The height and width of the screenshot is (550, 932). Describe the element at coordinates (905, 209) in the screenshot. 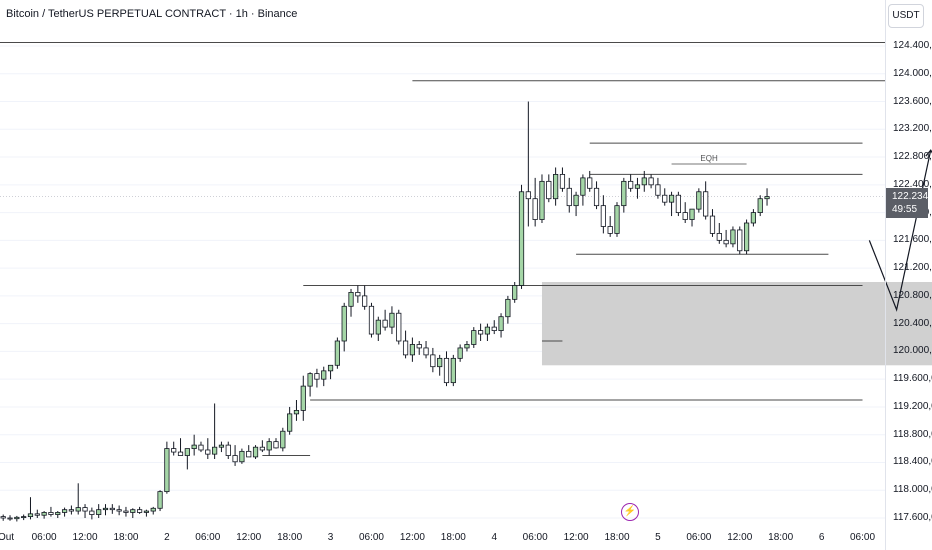

I see `bar-countdown: 49:55` at that location.